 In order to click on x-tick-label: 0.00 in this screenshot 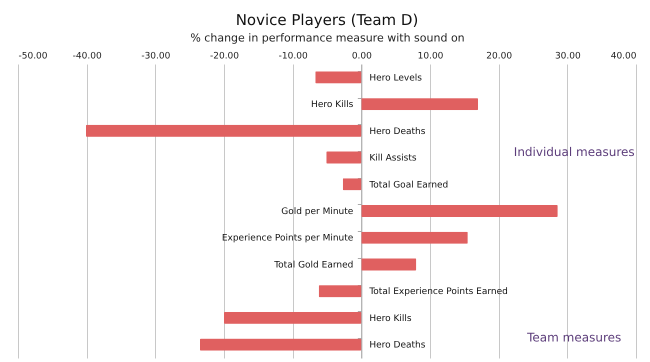, I will do `click(362, 57)`.